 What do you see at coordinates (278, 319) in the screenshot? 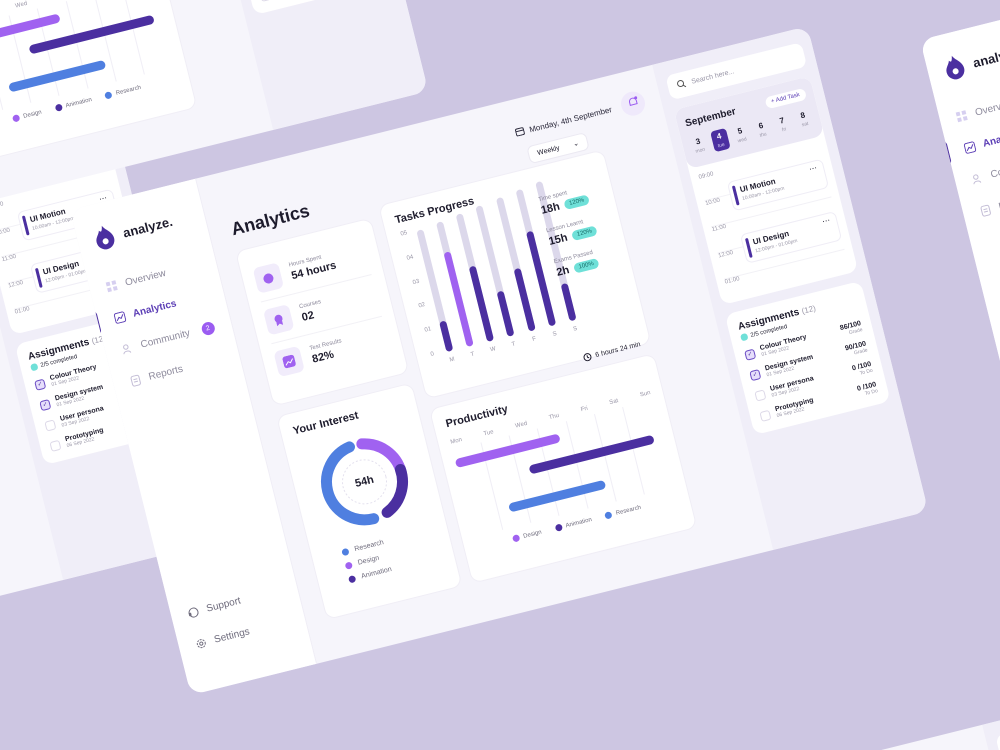
I see `award-icon` at bounding box center [278, 319].